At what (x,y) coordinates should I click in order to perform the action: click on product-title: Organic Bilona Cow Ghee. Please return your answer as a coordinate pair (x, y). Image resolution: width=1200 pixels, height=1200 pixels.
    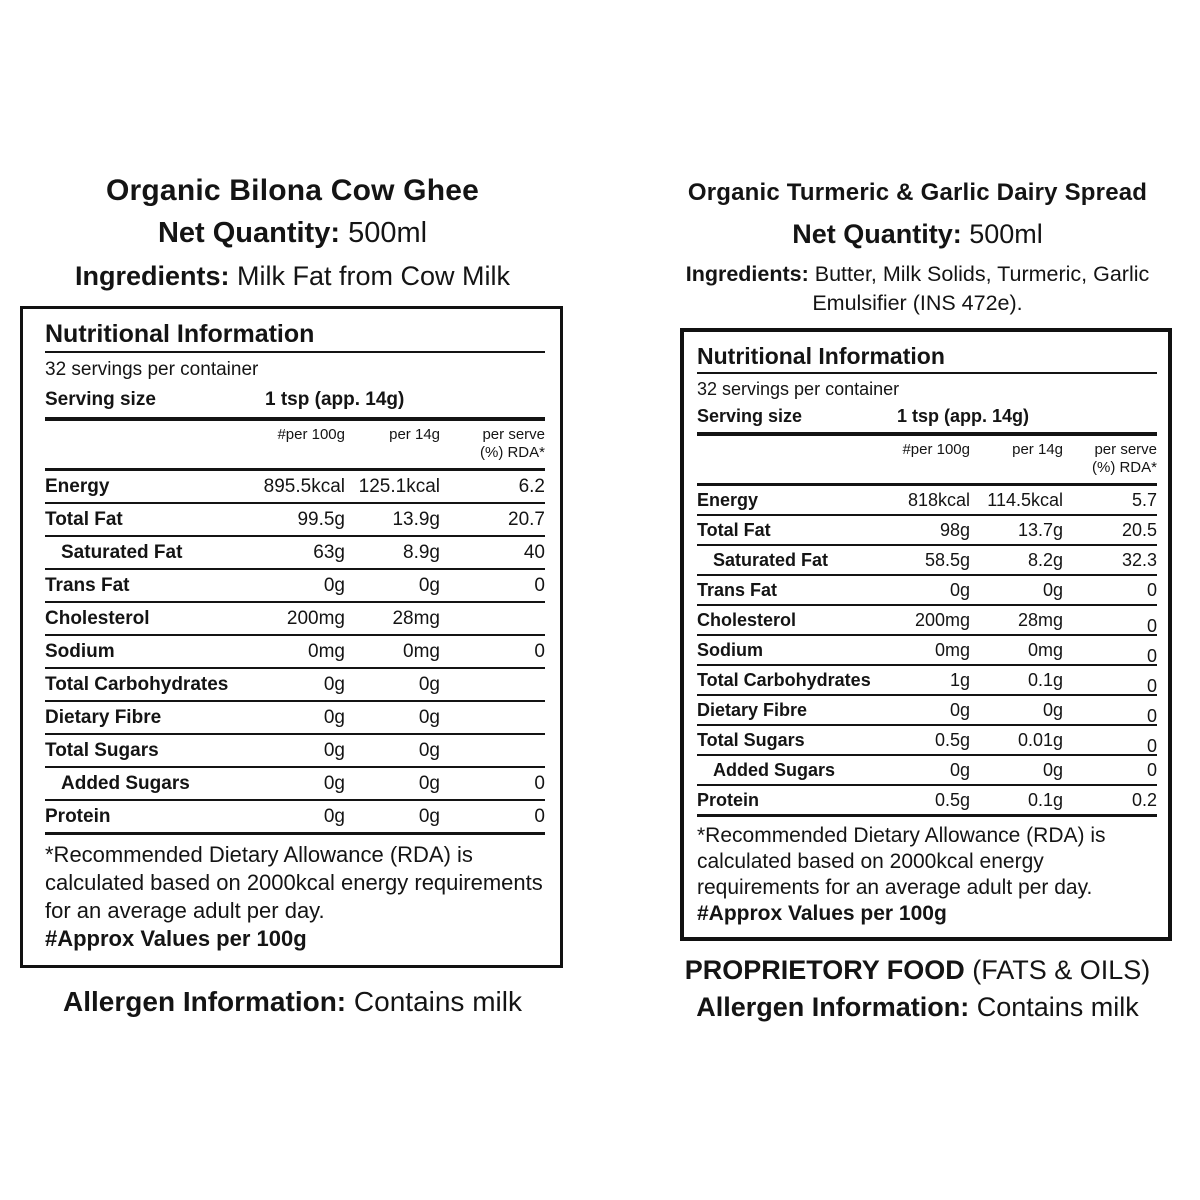
    Looking at the image, I should click on (292, 190).